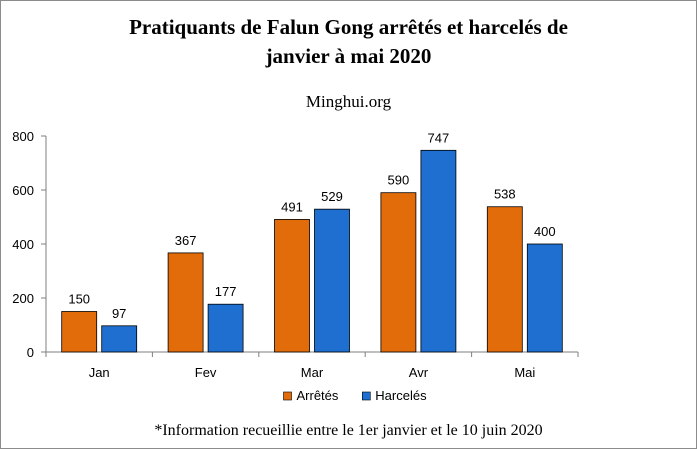 The image size is (697, 449). Describe the element at coordinates (545, 231) in the screenshot. I see `data-label: 400` at that location.